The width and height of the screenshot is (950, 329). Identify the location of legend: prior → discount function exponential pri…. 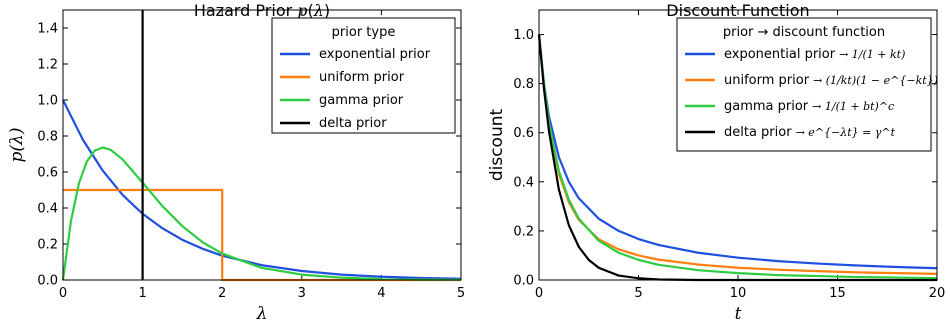
(807, 84).